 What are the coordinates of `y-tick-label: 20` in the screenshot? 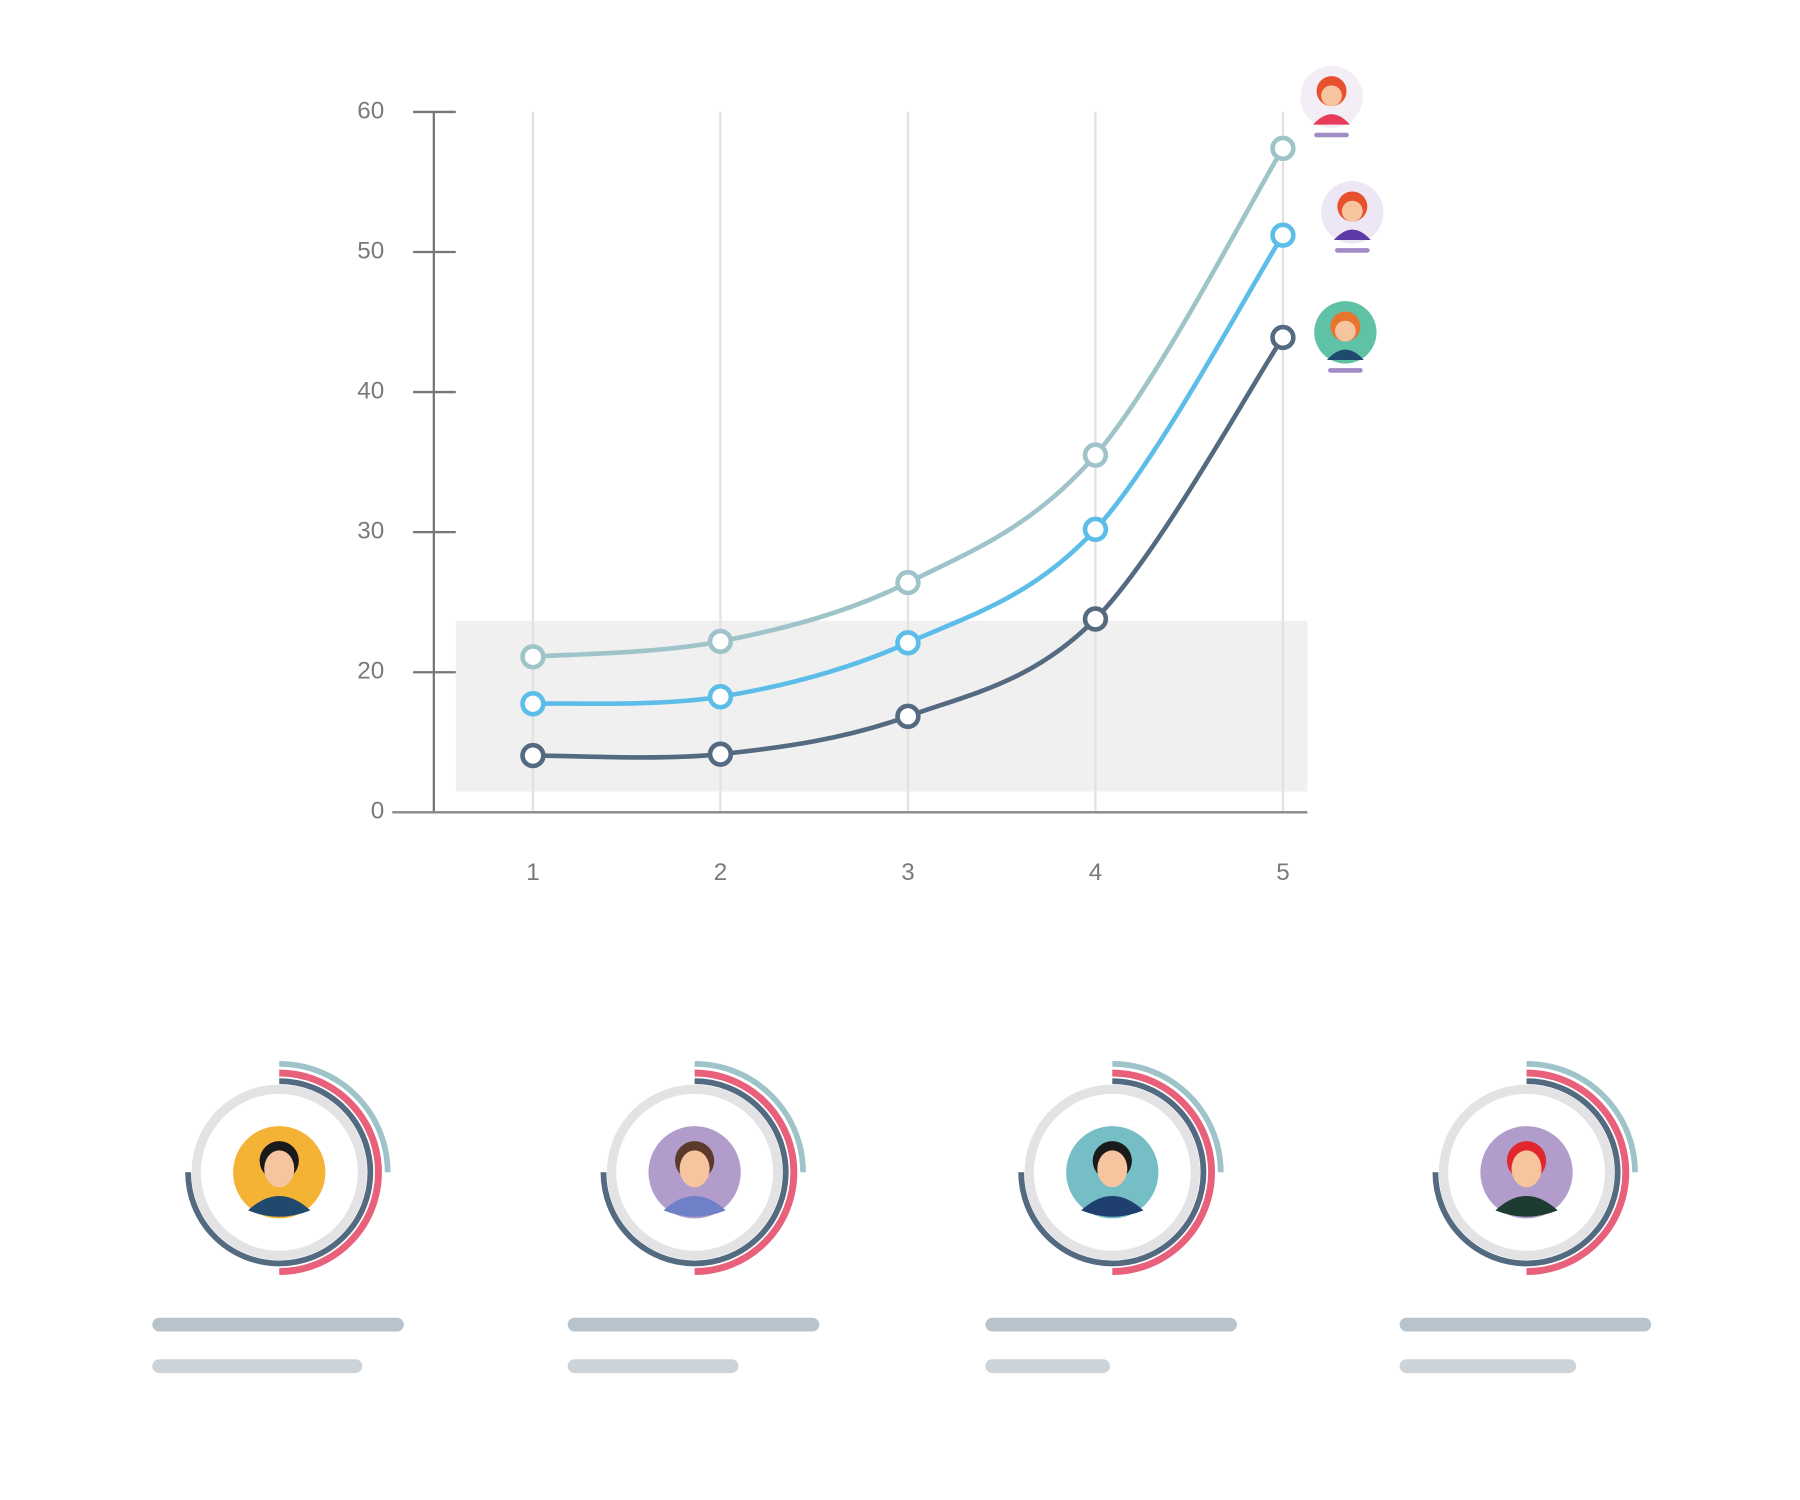 It's located at (370, 671).